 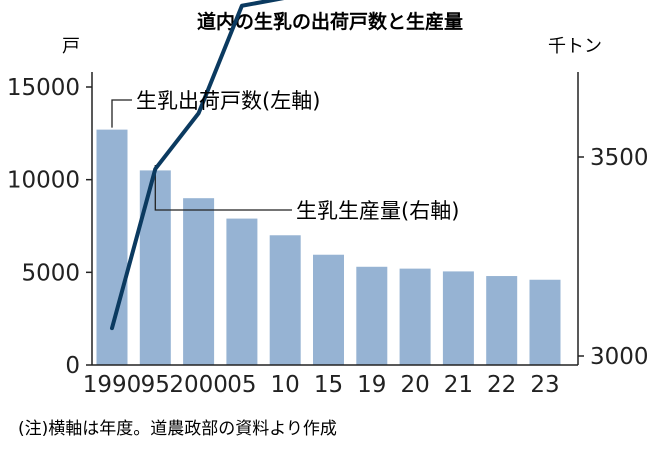 I want to click on bar-2000, so click(x=199, y=281).